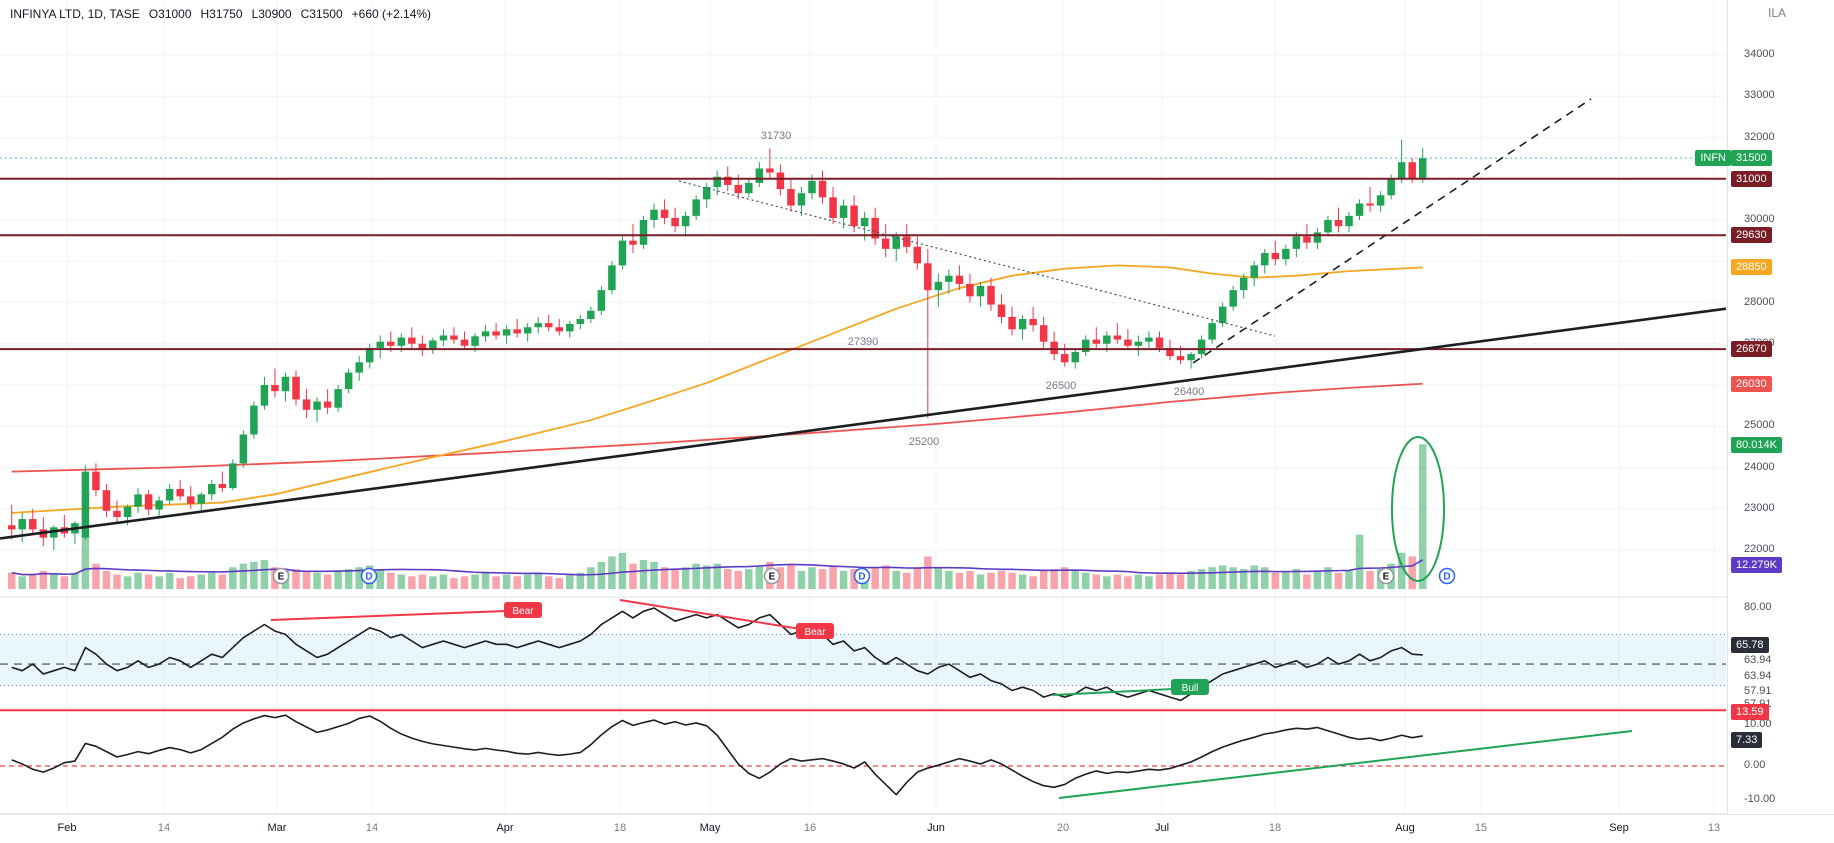 The image size is (1834, 843). I want to click on indicator-value-badge: 7.33, so click(1747, 740).